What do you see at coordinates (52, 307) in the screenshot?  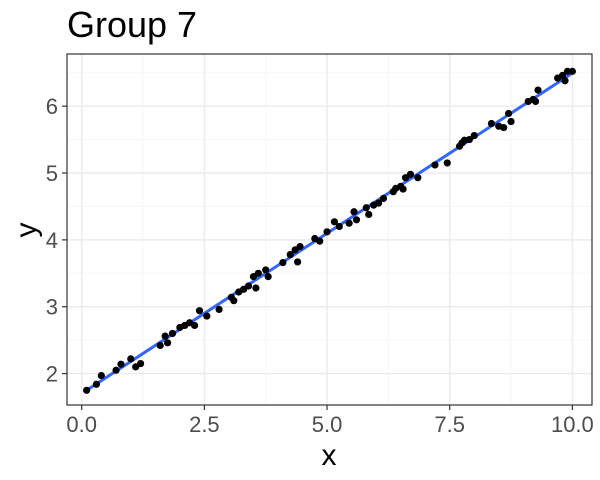 I see `y-tick-label: 3` at bounding box center [52, 307].